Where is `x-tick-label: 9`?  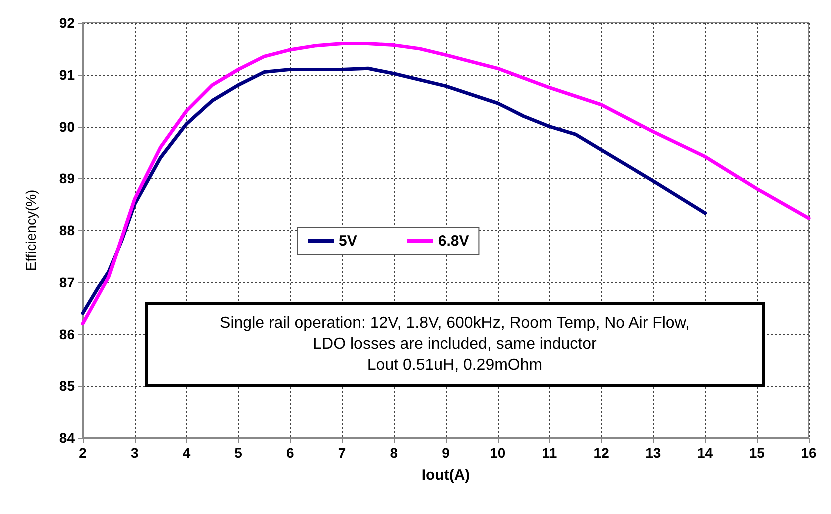 x-tick-label: 9 is located at coordinates (446, 453).